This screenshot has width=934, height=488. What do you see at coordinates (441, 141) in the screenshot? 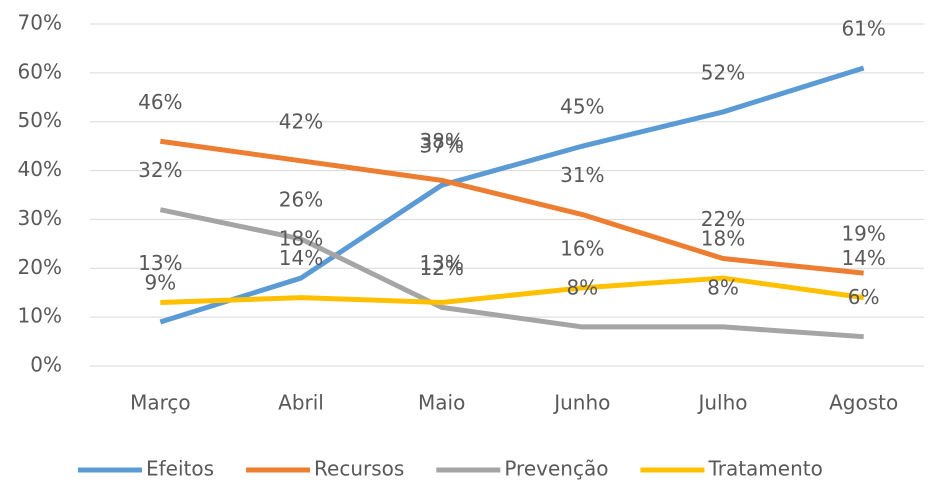
I see `data-label: 38%` at bounding box center [441, 141].